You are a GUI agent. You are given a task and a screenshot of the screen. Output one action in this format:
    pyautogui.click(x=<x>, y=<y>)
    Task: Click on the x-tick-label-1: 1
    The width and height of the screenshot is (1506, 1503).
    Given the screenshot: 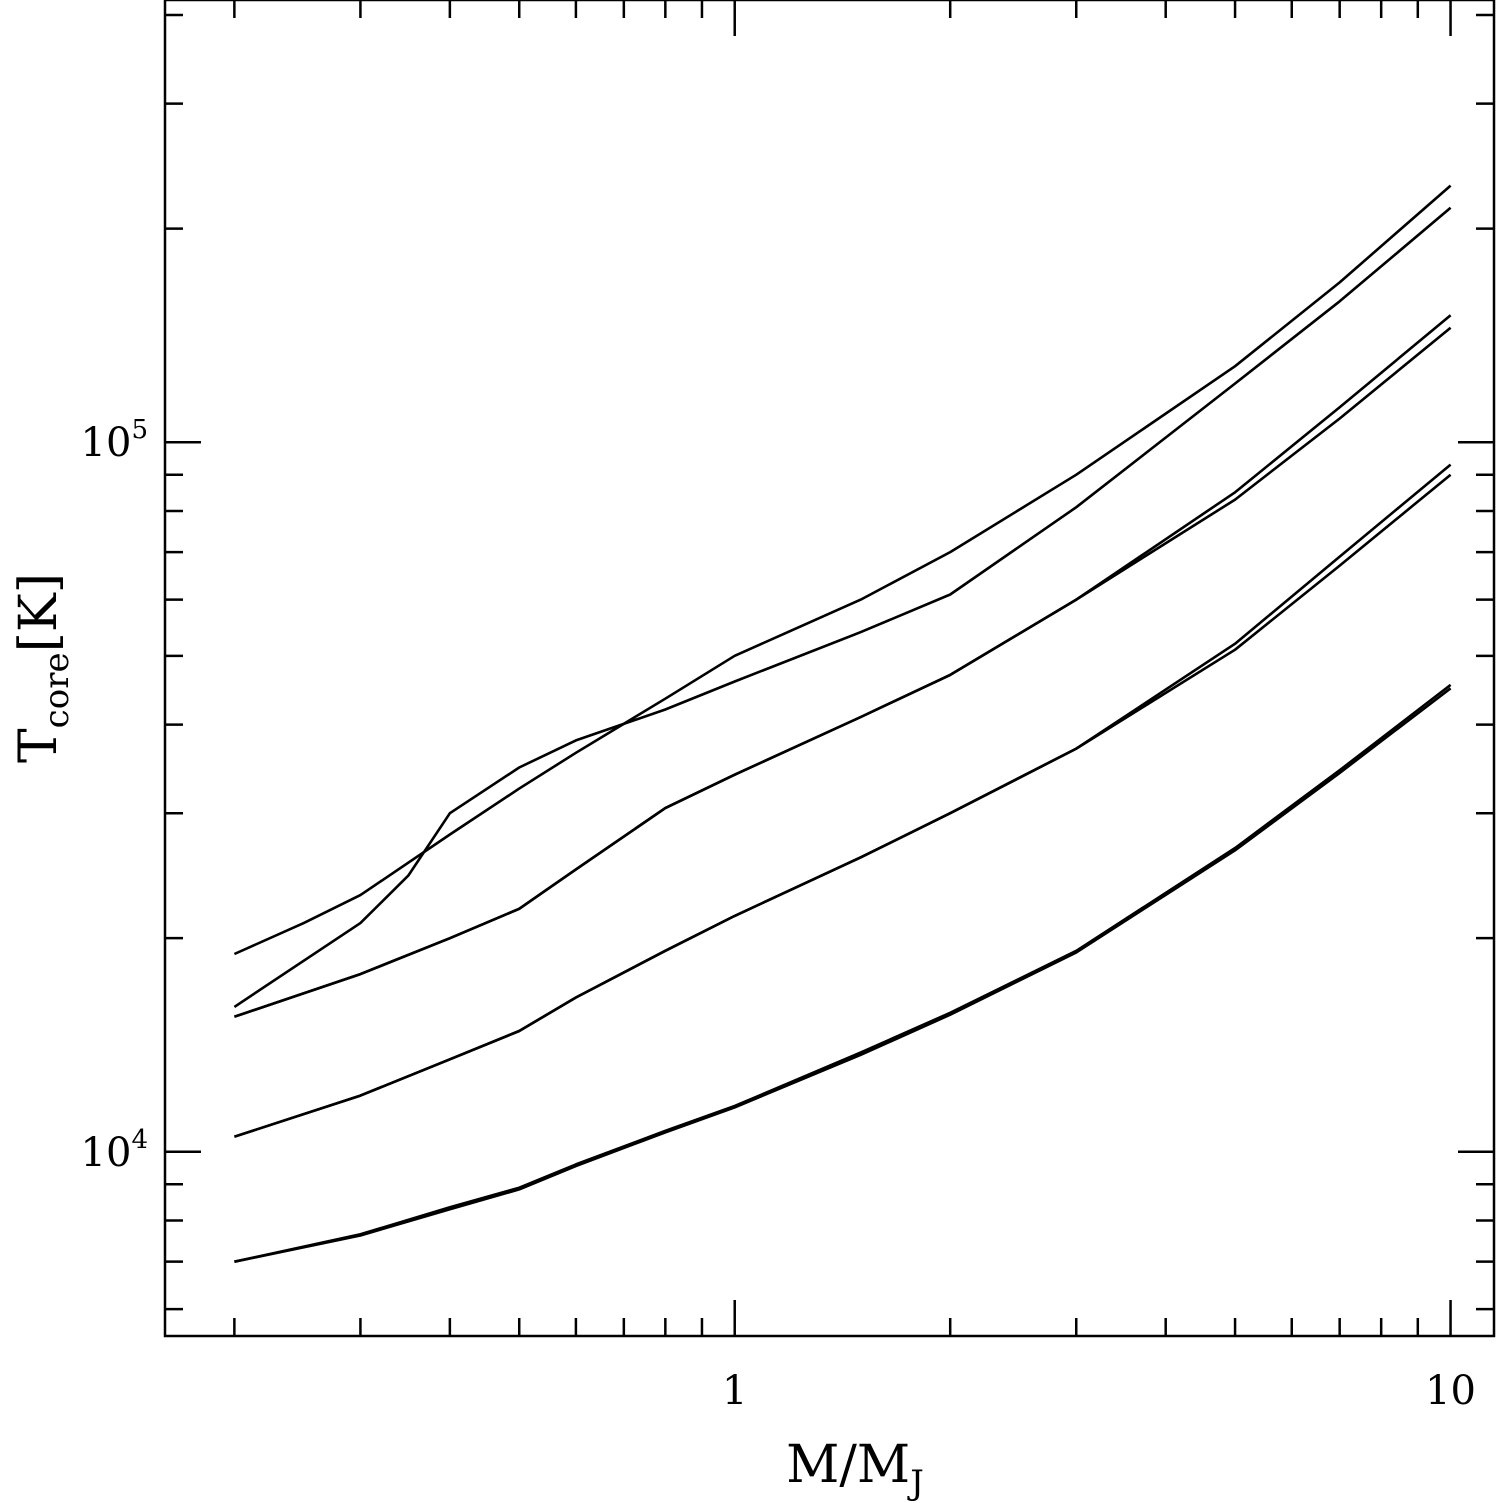 What is the action you would take?
    pyautogui.click(x=734, y=1391)
    